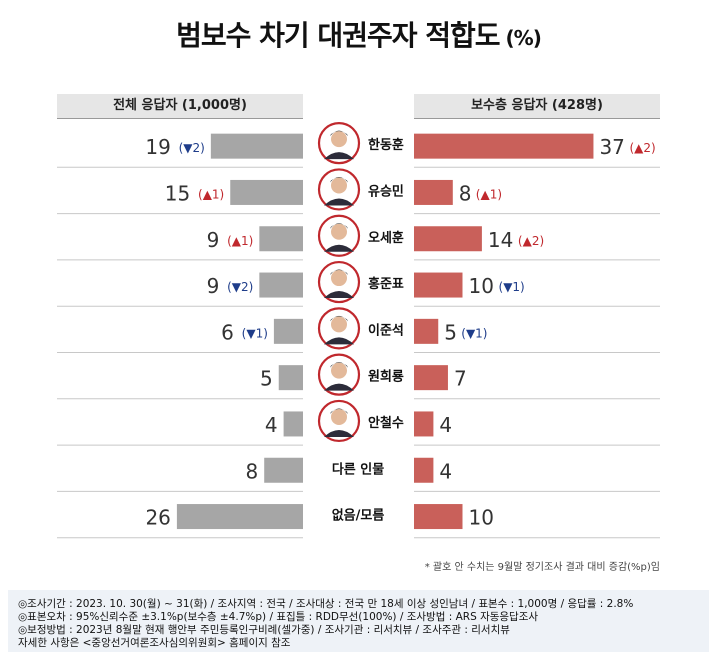  Describe the element at coordinates (386, 284) in the screenshot. I see `candidate-name: 홍준표` at that location.